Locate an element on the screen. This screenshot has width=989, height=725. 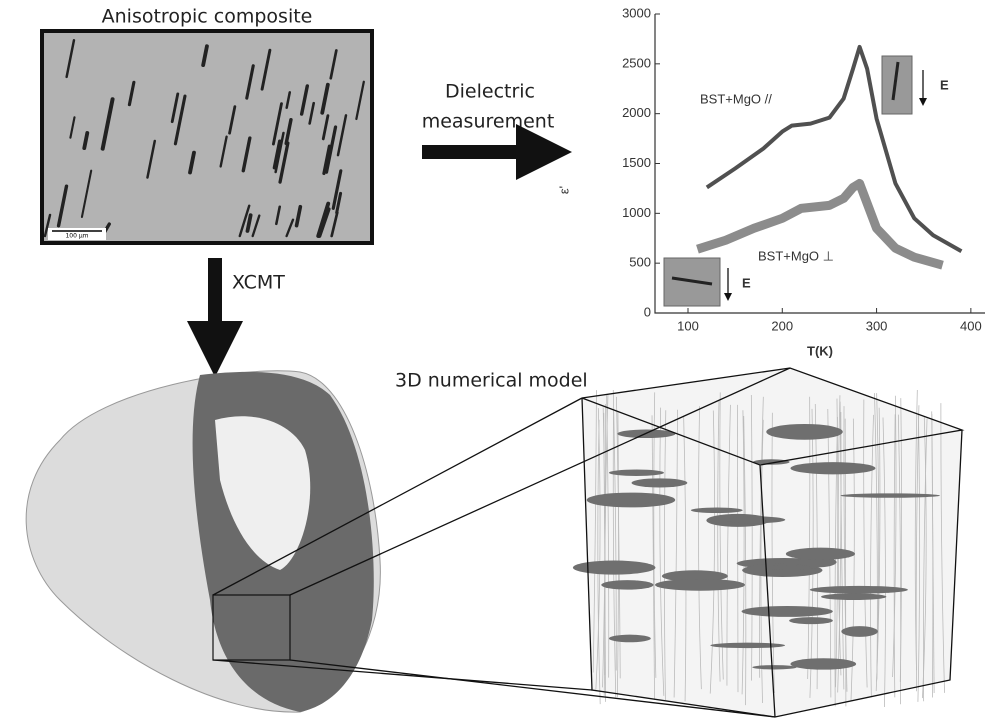
y-tick-label: 2000 is located at coordinates (636, 112).